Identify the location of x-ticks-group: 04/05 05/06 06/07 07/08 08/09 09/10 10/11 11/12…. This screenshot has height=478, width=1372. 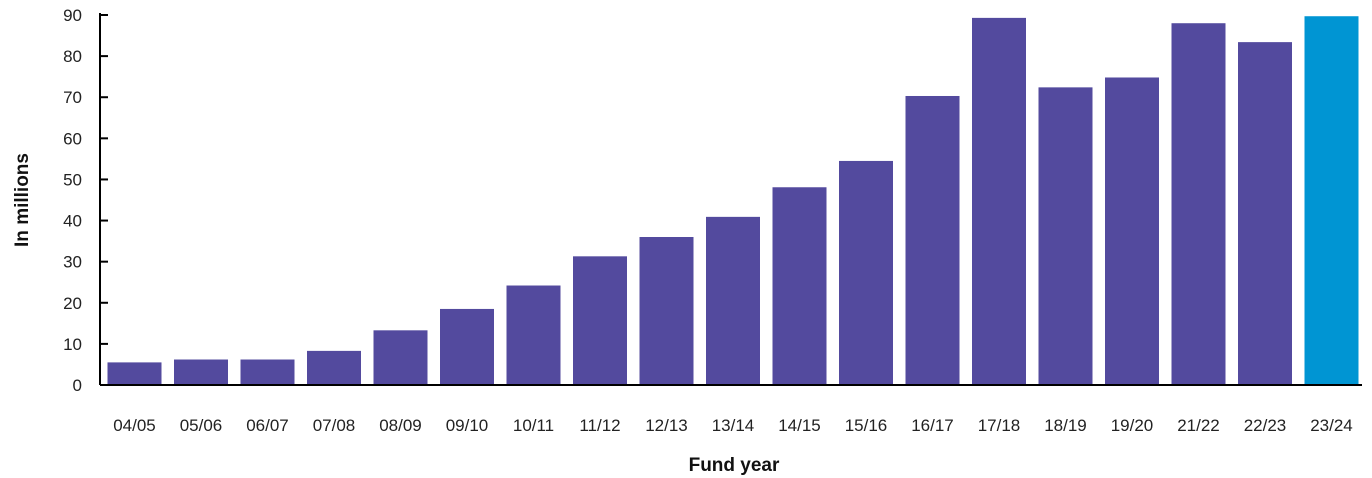
(733, 425).